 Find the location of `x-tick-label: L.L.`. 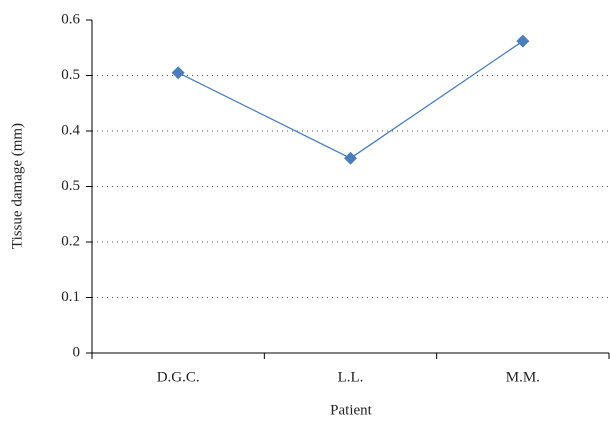

x-tick-label: L.L. is located at coordinates (351, 377).